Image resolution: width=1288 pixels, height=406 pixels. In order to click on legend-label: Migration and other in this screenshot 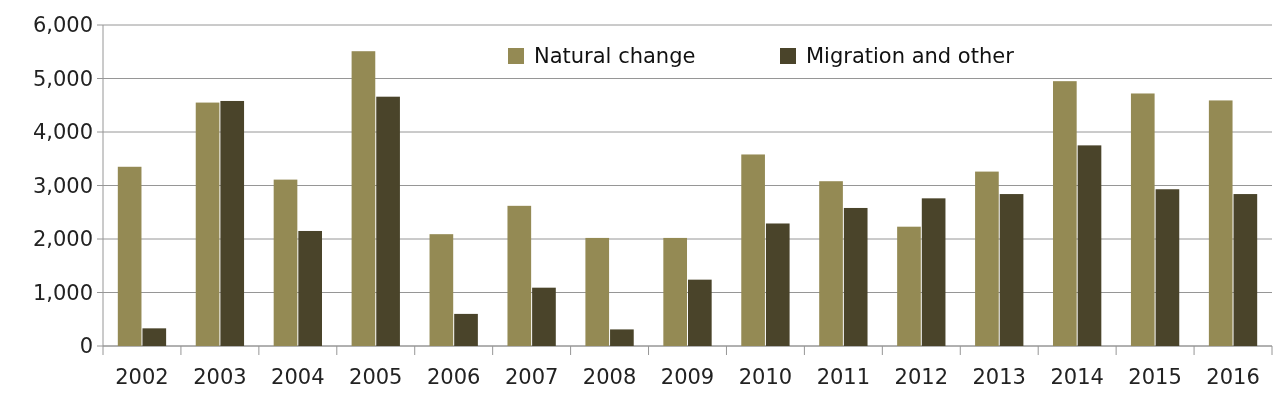, I will do `click(910, 56)`.